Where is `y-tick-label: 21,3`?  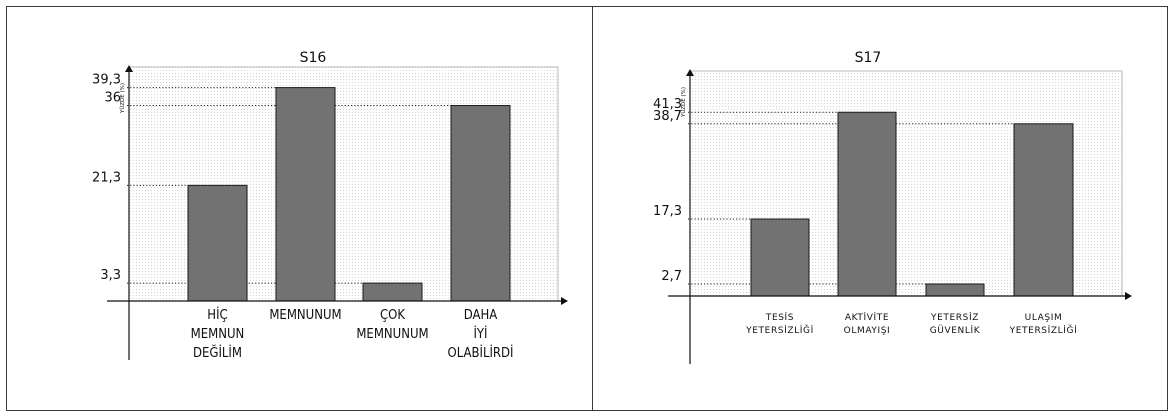
y-tick-label: 21,3 is located at coordinates (106, 177).